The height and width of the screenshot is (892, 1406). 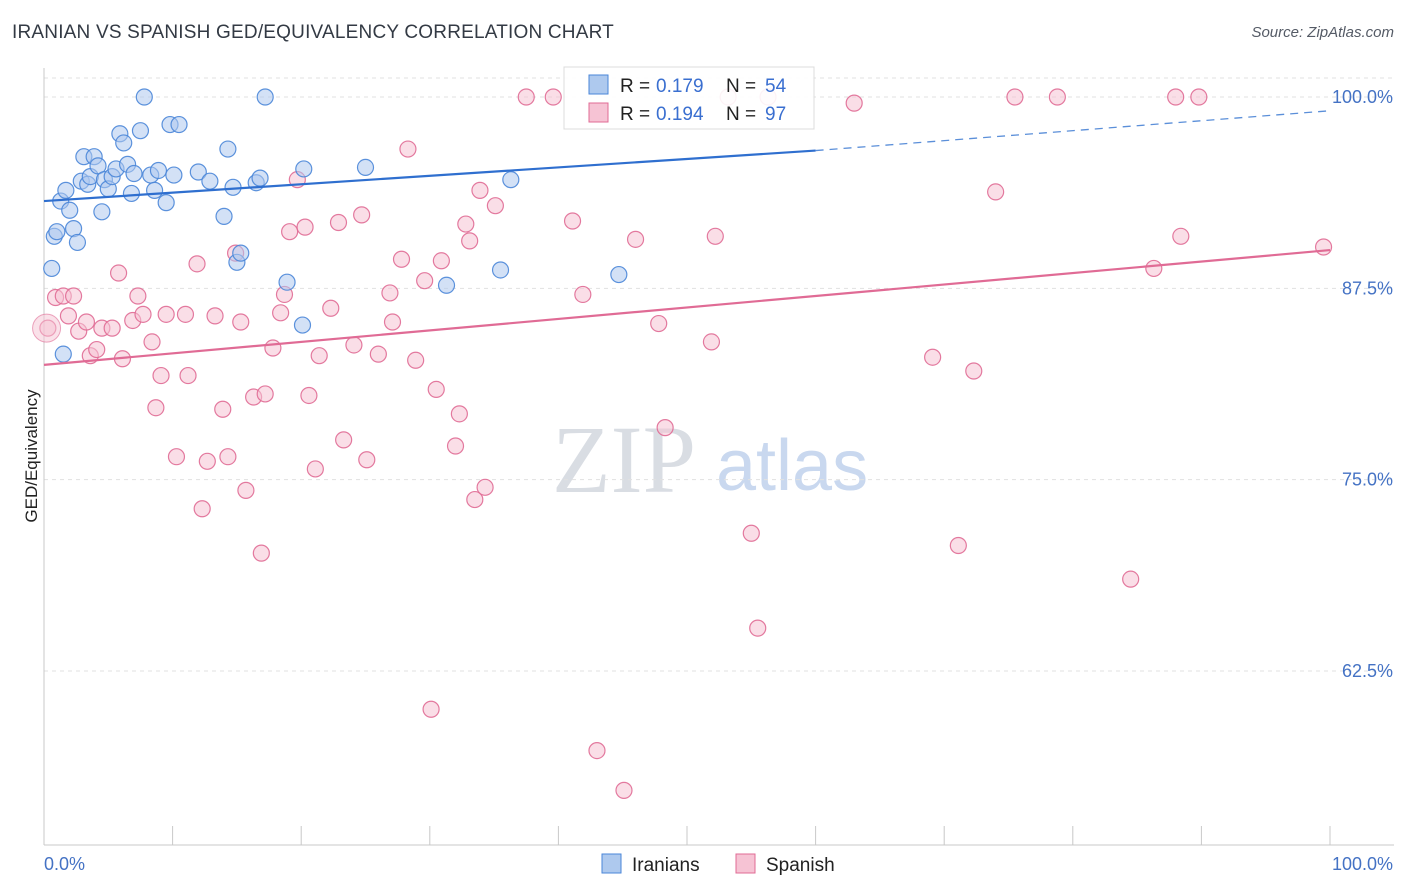 What do you see at coordinates (689, 98) in the screenshot?
I see `stats-legend: R = 0.179 N = 54 R = 0.194 N = 97` at bounding box center [689, 98].